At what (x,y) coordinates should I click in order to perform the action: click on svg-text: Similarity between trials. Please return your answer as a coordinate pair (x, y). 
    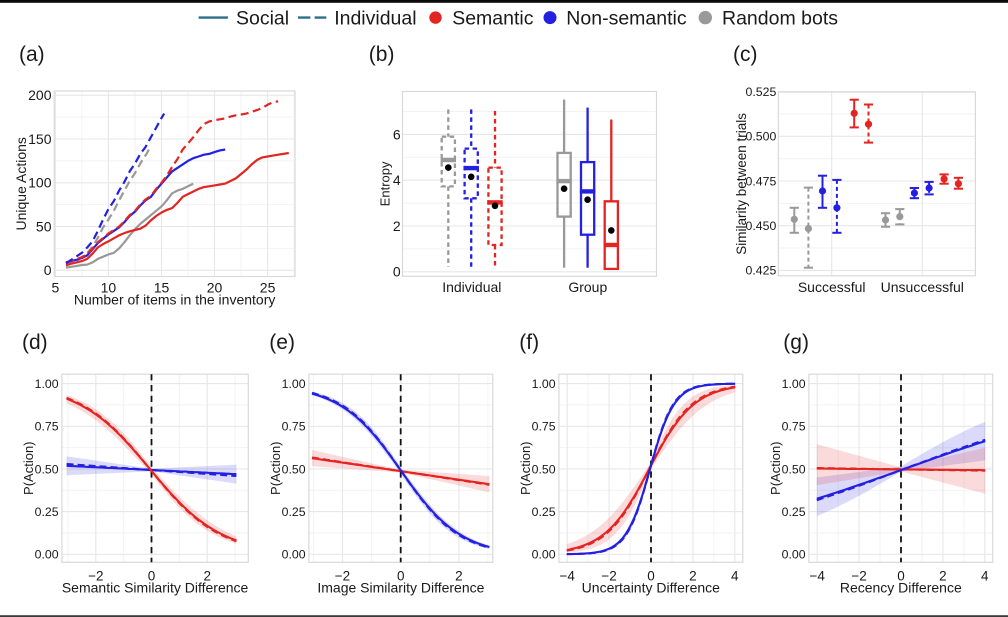
    Looking at the image, I should click on (741, 184).